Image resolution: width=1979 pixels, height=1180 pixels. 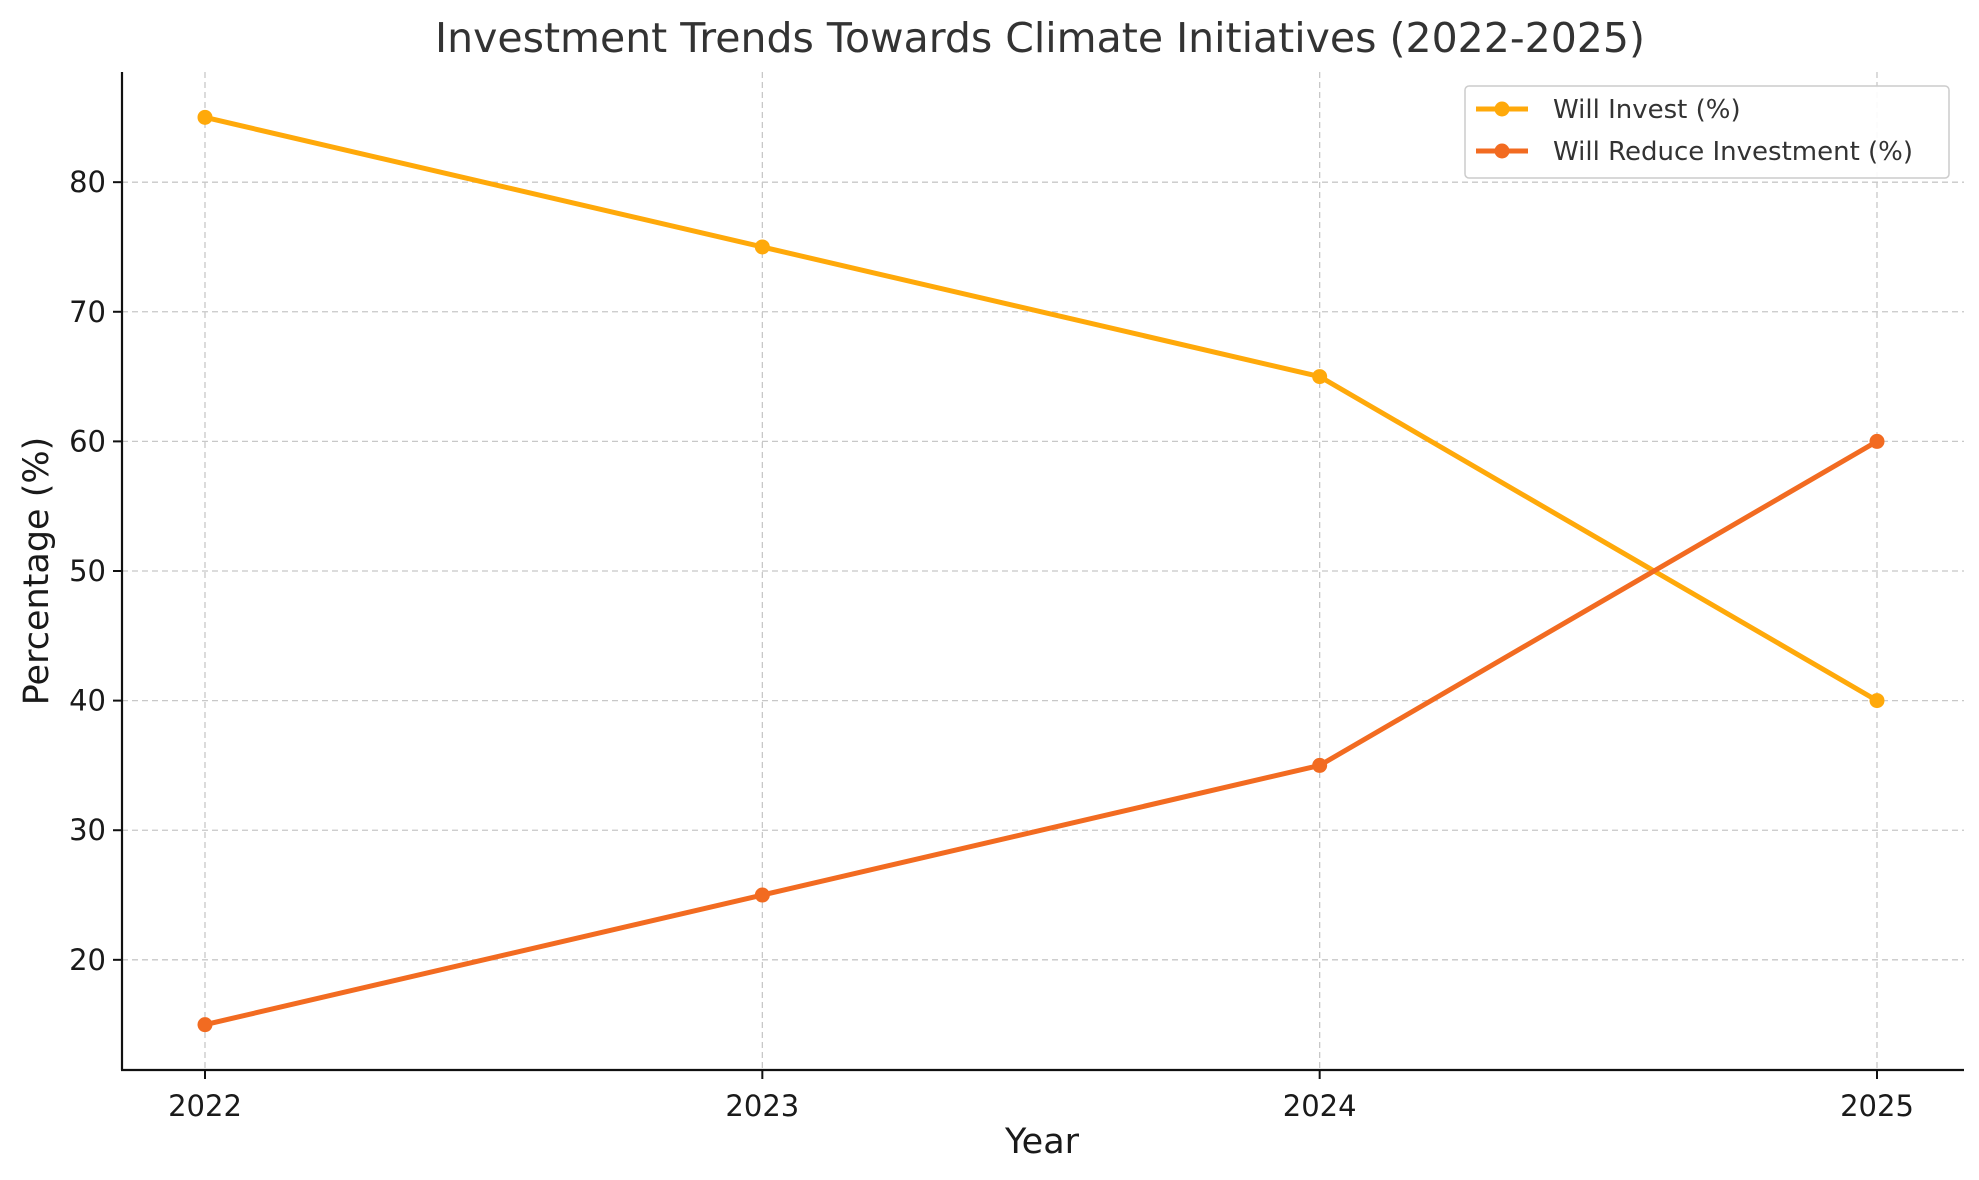 I want to click on y-tick-label: 30, so click(x=87, y=830).